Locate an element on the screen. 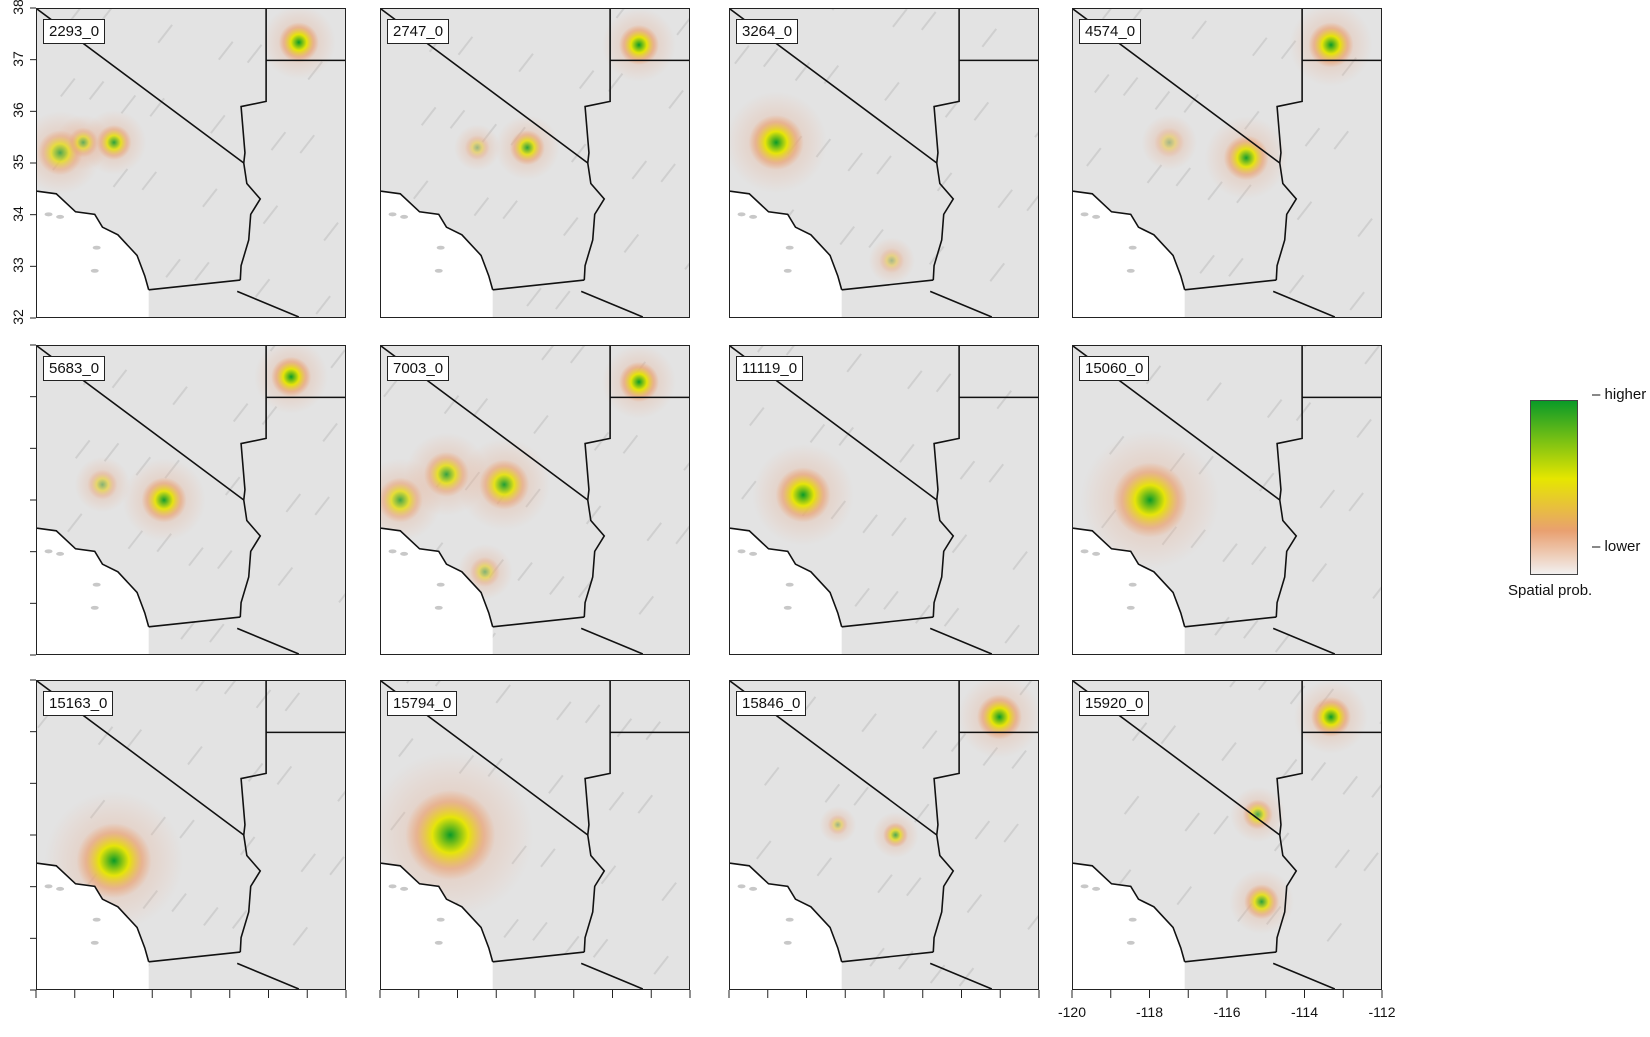  map-panel: 11119_0 is located at coordinates (884, 500).